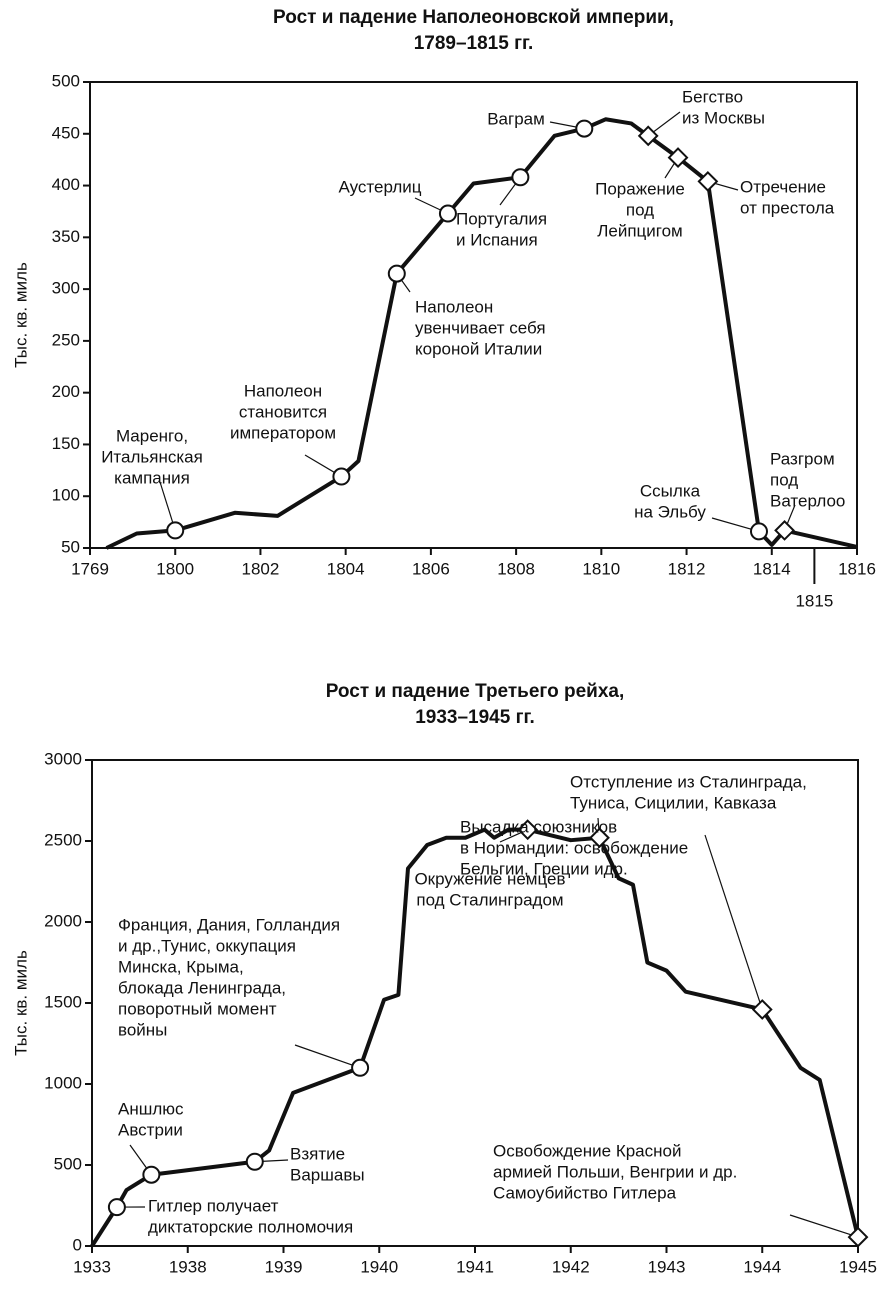  I want to click on annotation: Австрии, so click(150, 1129).